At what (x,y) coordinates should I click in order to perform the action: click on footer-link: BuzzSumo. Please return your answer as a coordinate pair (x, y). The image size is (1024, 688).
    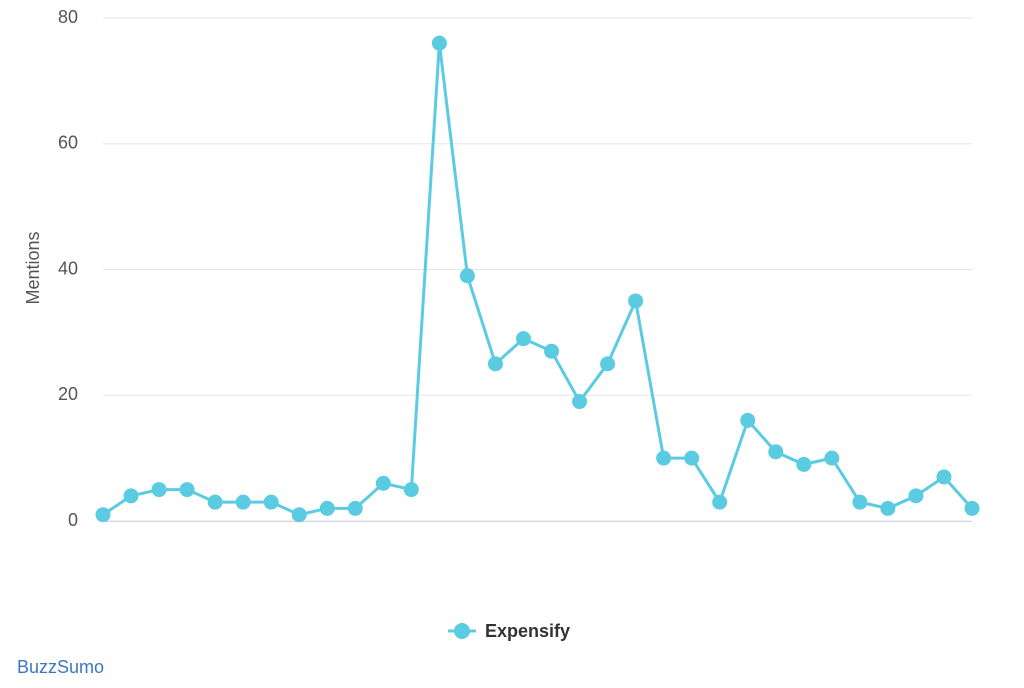
    Looking at the image, I should click on (60, 667).